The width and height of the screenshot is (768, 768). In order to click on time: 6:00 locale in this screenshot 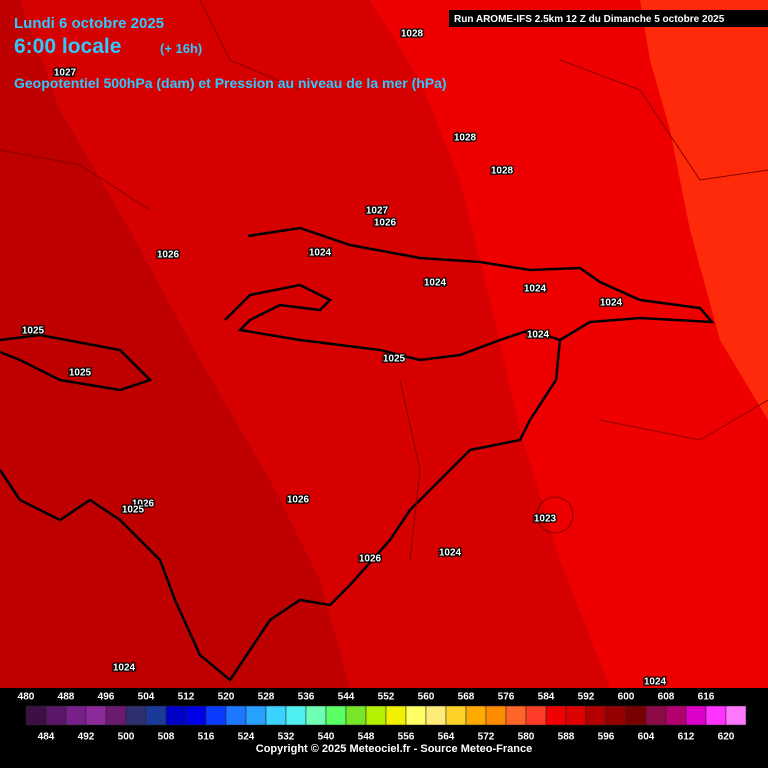, I will do `click(67, 46)`.